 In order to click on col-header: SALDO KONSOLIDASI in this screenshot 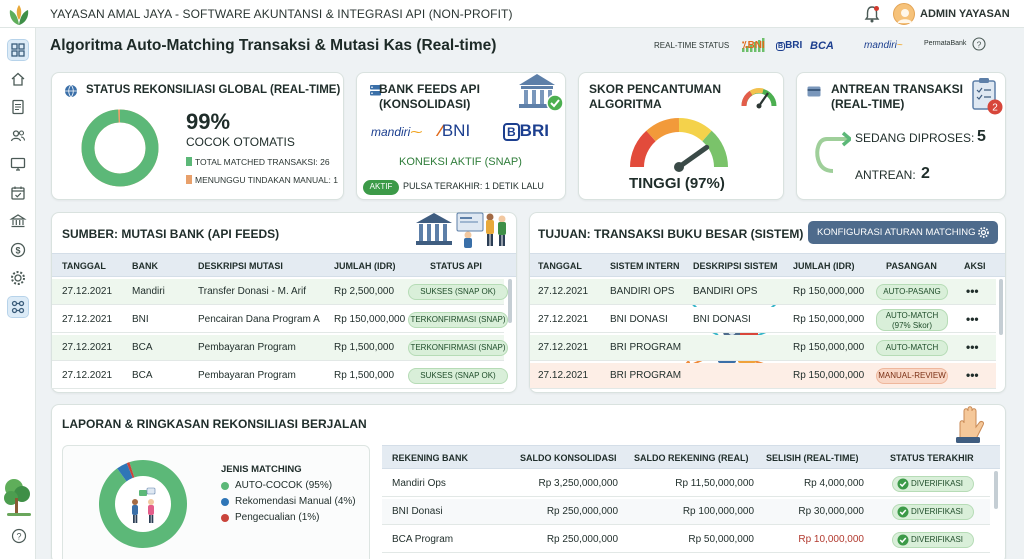, I will do `click(568, 458)`.